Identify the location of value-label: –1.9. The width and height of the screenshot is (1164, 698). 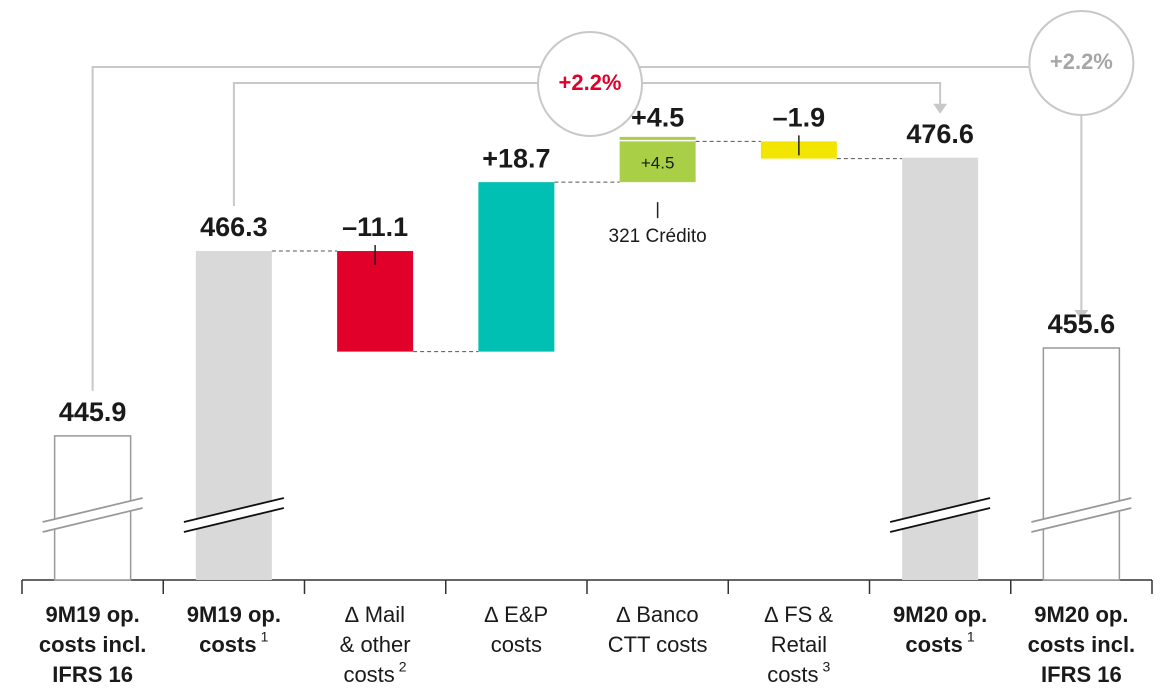
(799, 118).